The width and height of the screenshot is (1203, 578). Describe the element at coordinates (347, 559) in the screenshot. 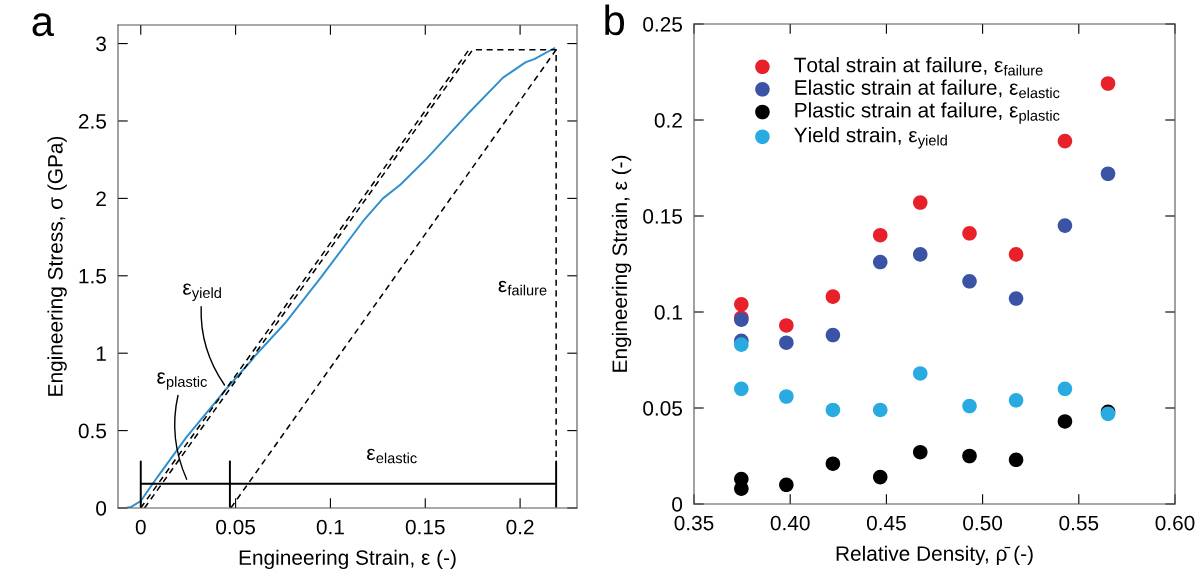

I see `x-axis-title: Engineering Strain, ε (-)` at that location.